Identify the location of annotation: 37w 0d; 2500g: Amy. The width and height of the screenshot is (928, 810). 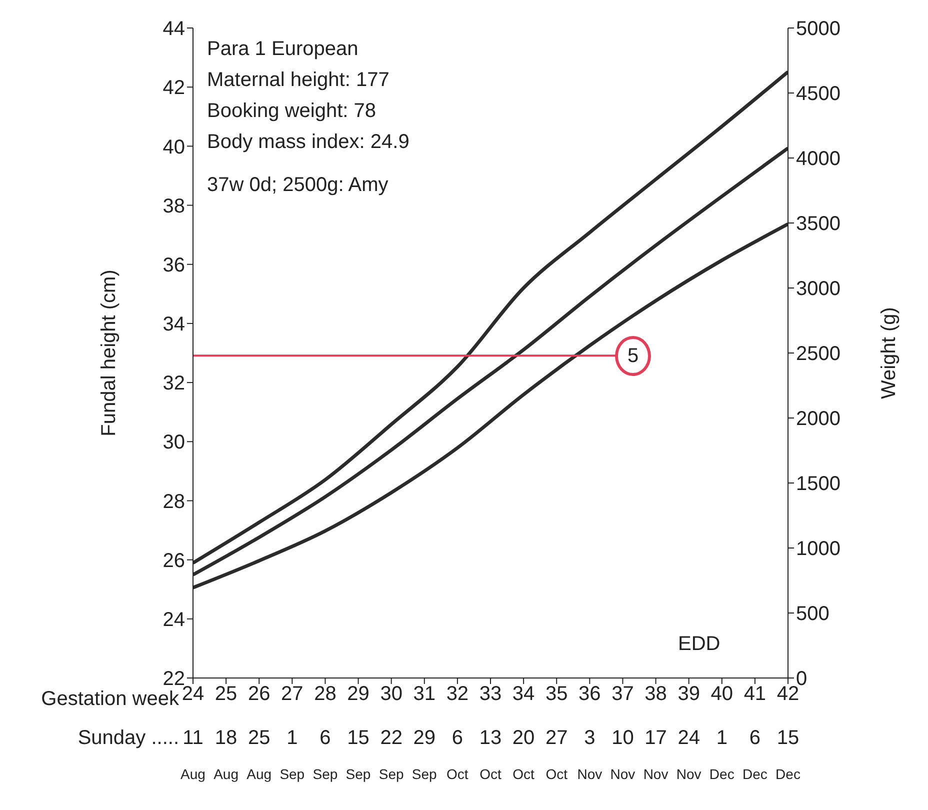
(298, 185).